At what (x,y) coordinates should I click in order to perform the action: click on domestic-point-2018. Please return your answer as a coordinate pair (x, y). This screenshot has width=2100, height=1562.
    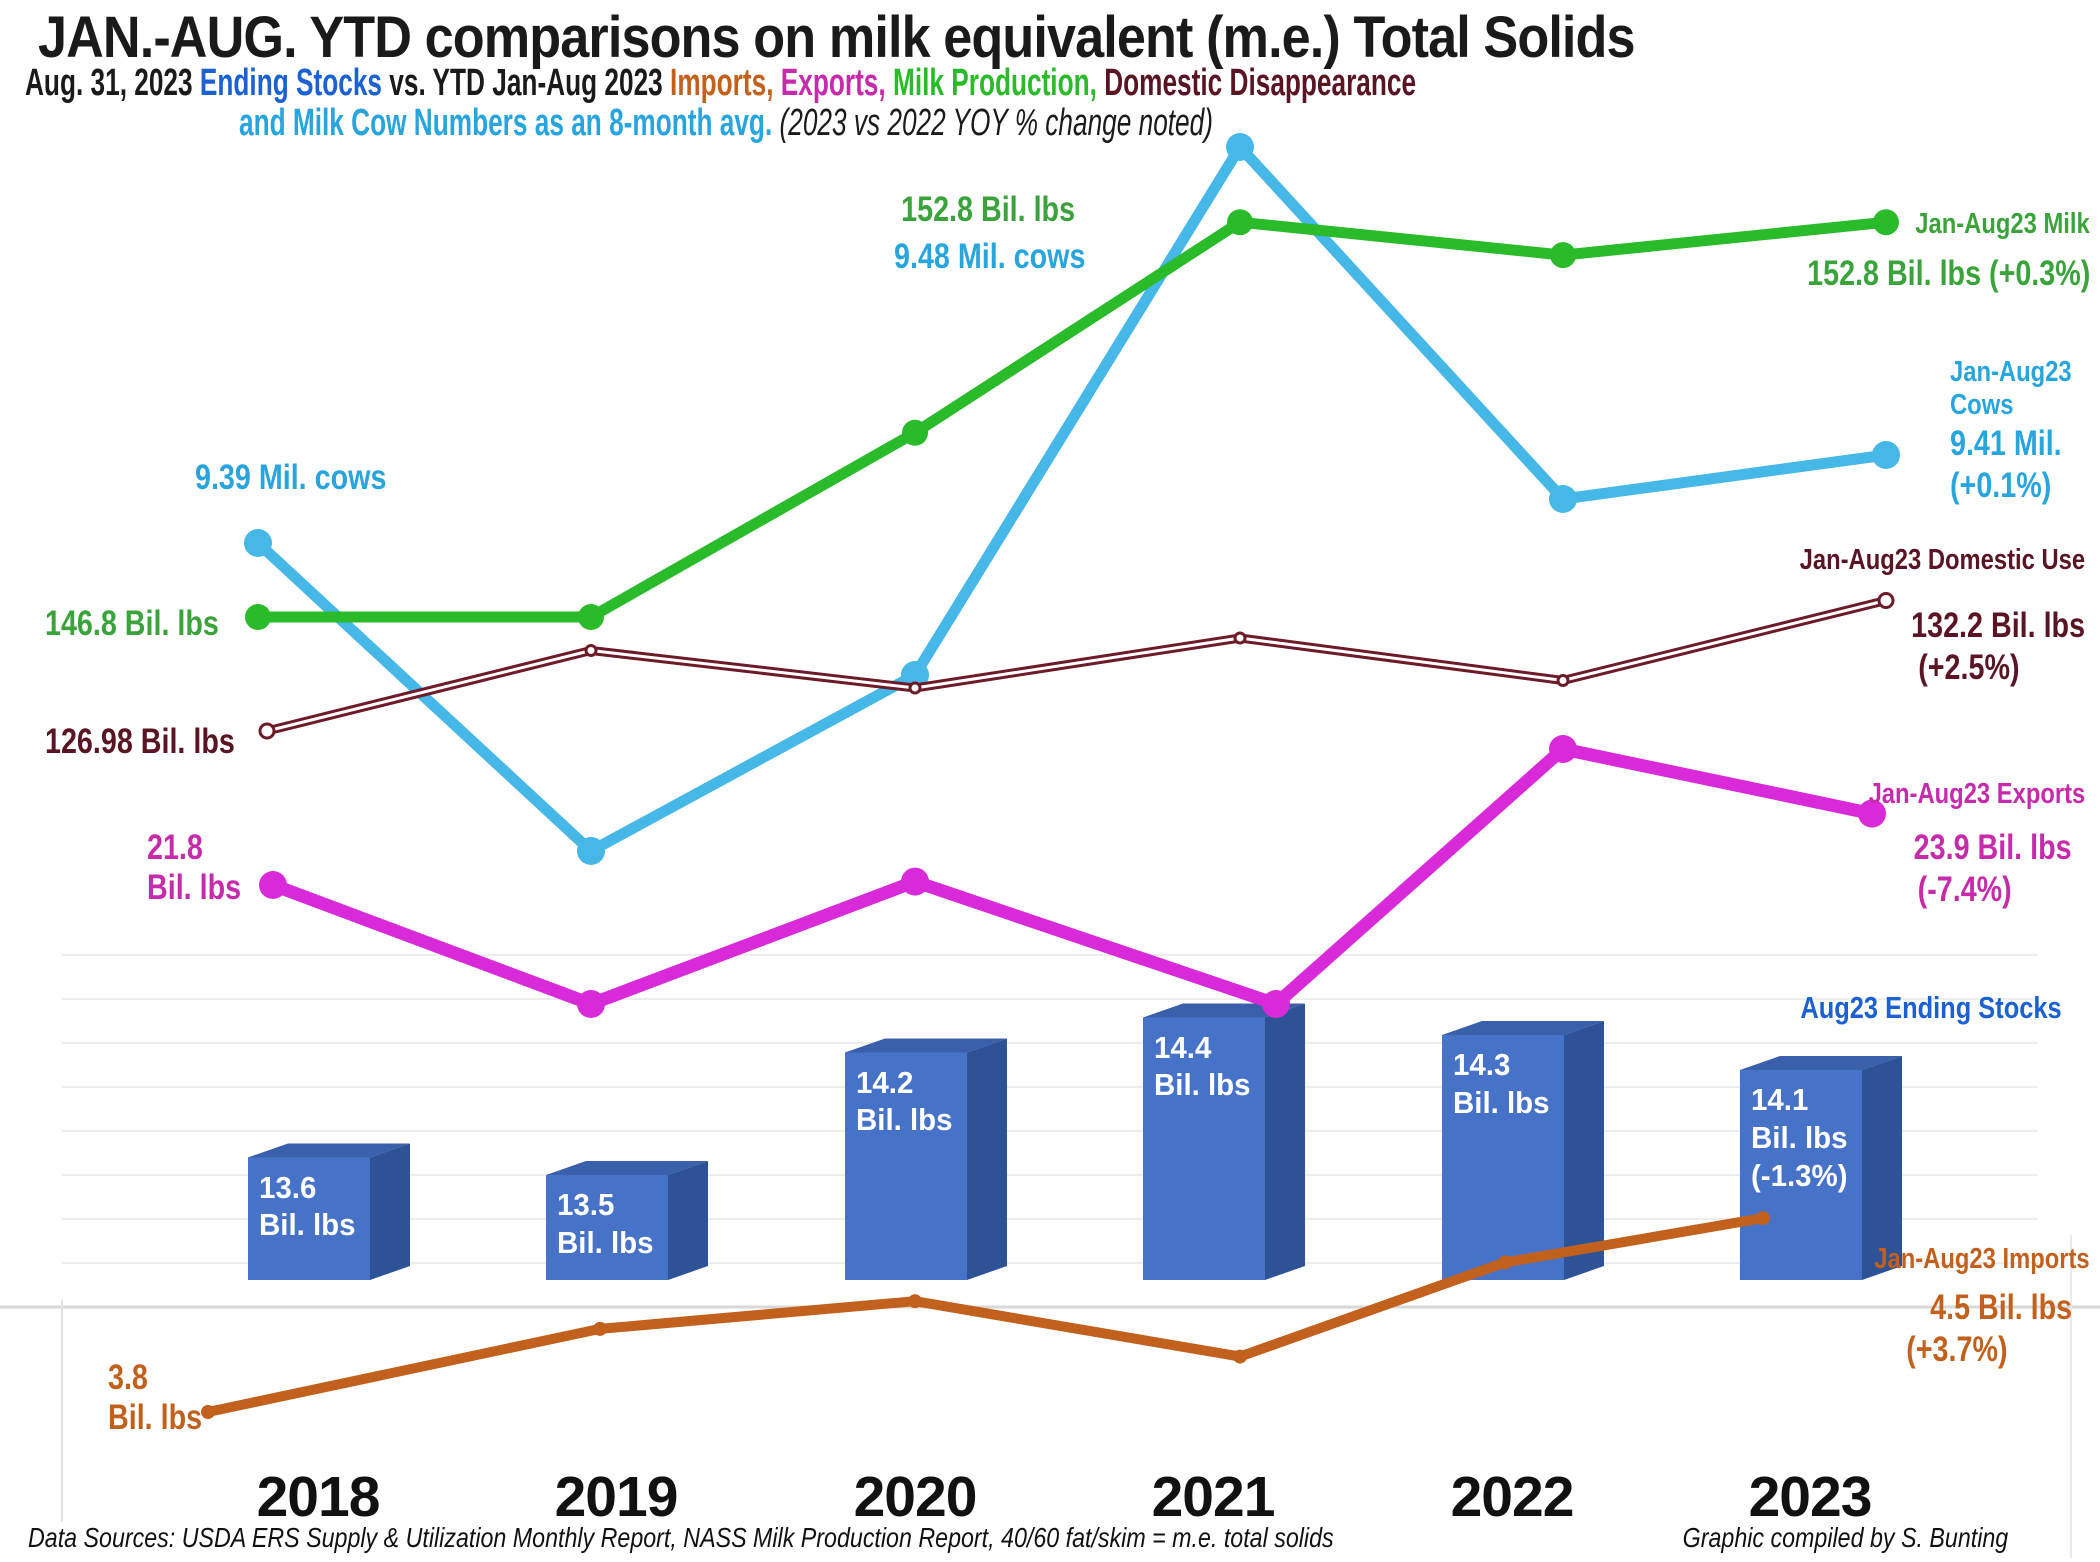
    Looking at the image, I should click on (267, 731).